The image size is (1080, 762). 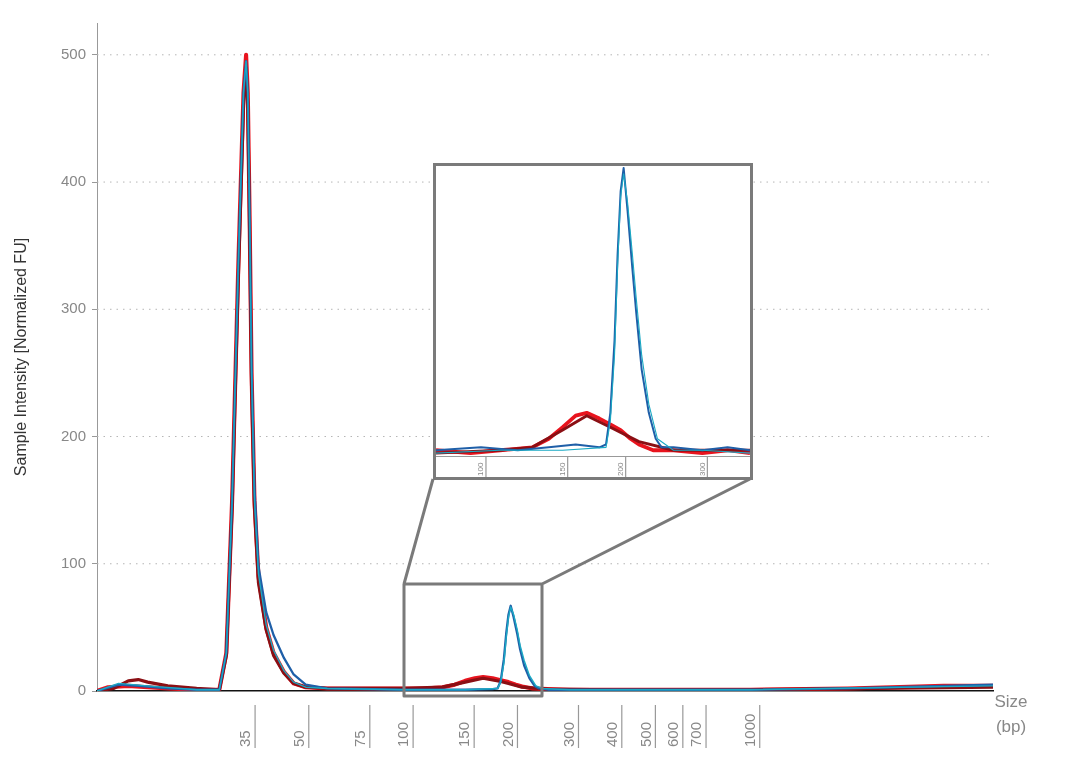 I want to click on y-tick-label: 0, so click(x=81, y=690).